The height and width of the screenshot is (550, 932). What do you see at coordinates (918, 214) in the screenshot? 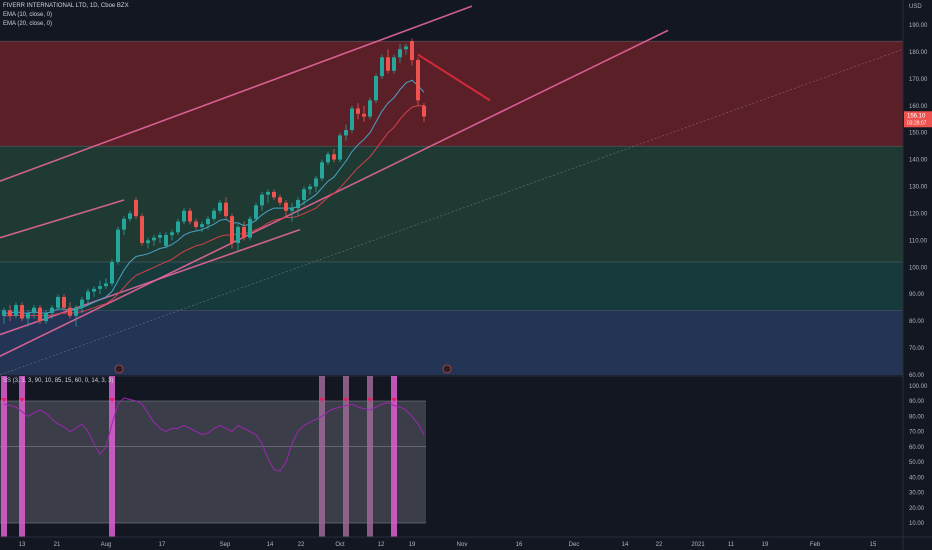
I see `price-tick-label: 120.00` at bounding box center [918, 214].